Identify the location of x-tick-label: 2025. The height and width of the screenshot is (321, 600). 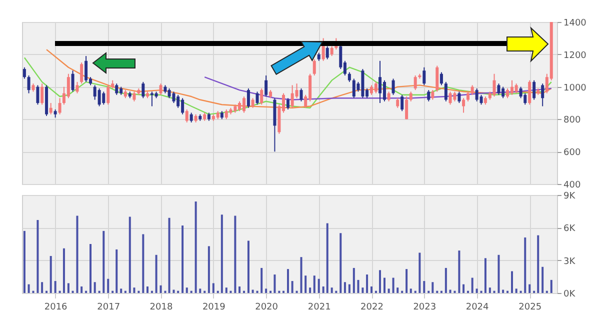
(530, 307).